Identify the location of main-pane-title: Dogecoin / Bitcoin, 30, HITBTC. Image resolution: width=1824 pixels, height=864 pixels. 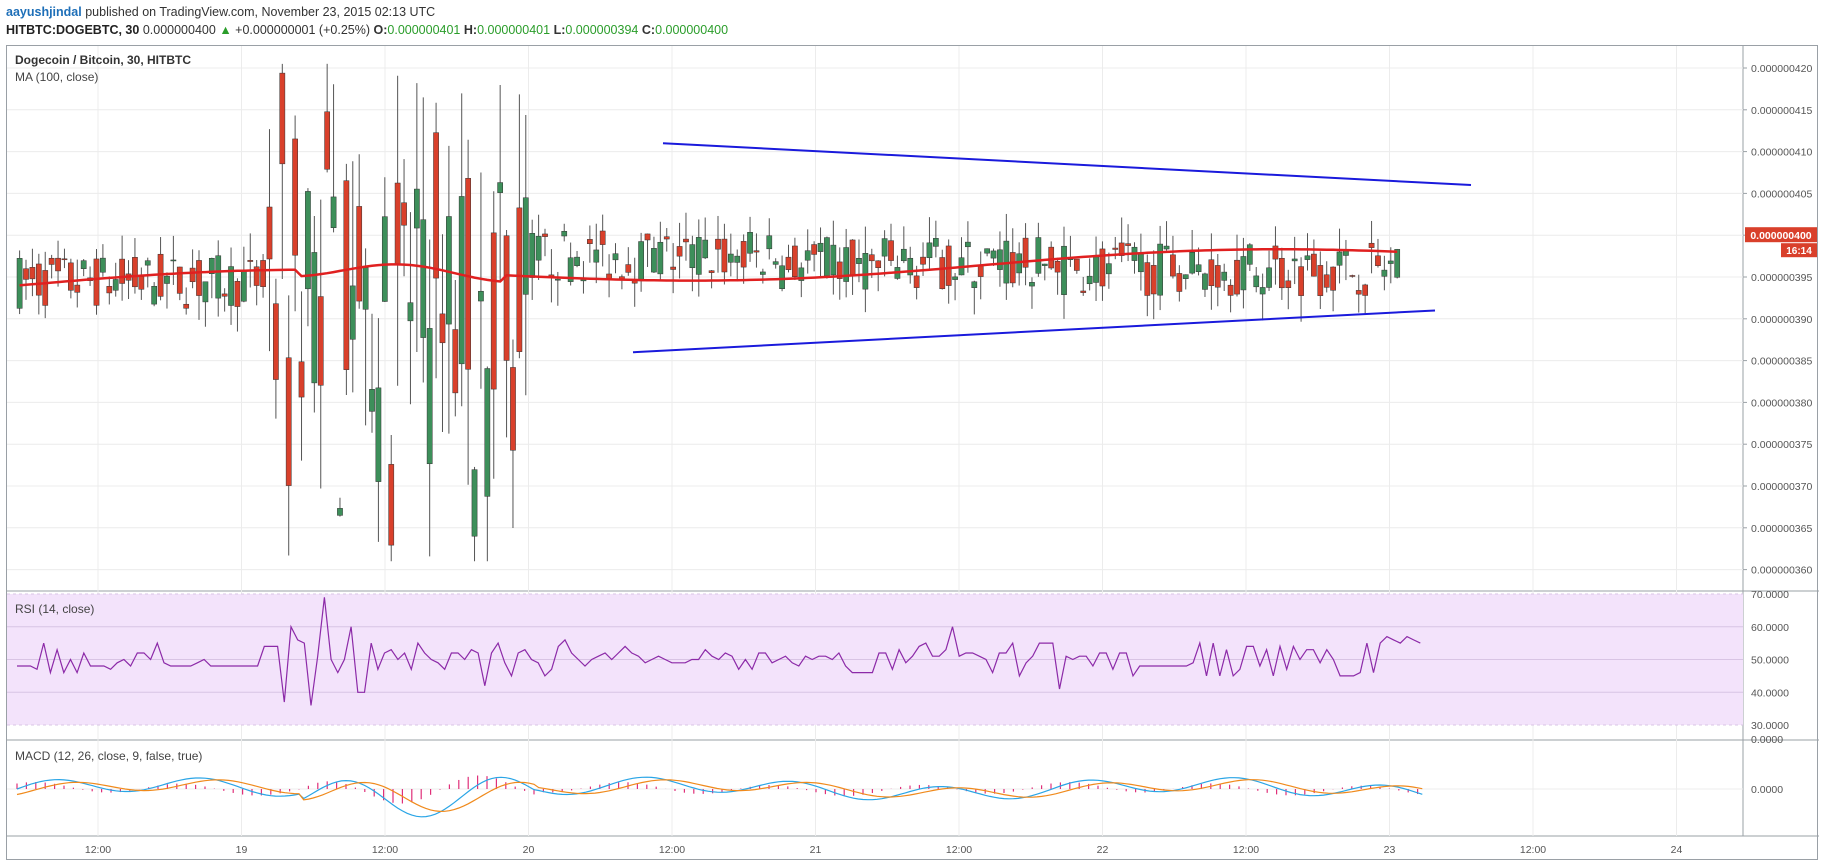
(103, 60).